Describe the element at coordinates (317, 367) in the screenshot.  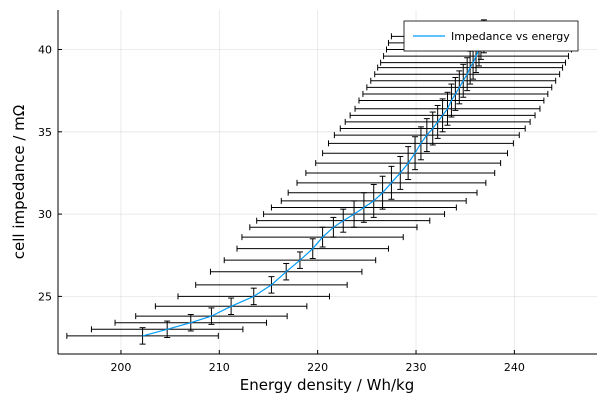
I see `x-tick-label: 220` at that location.